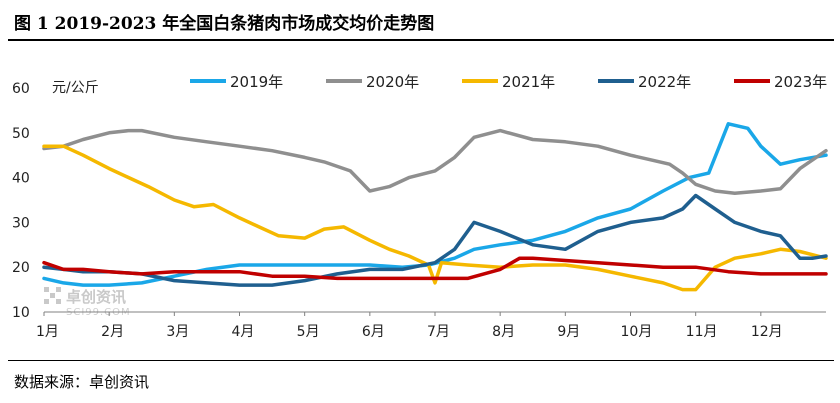 This screenshot has height=403, width=840. I want to click on x-tick-label: 6月, so click(373, 332).